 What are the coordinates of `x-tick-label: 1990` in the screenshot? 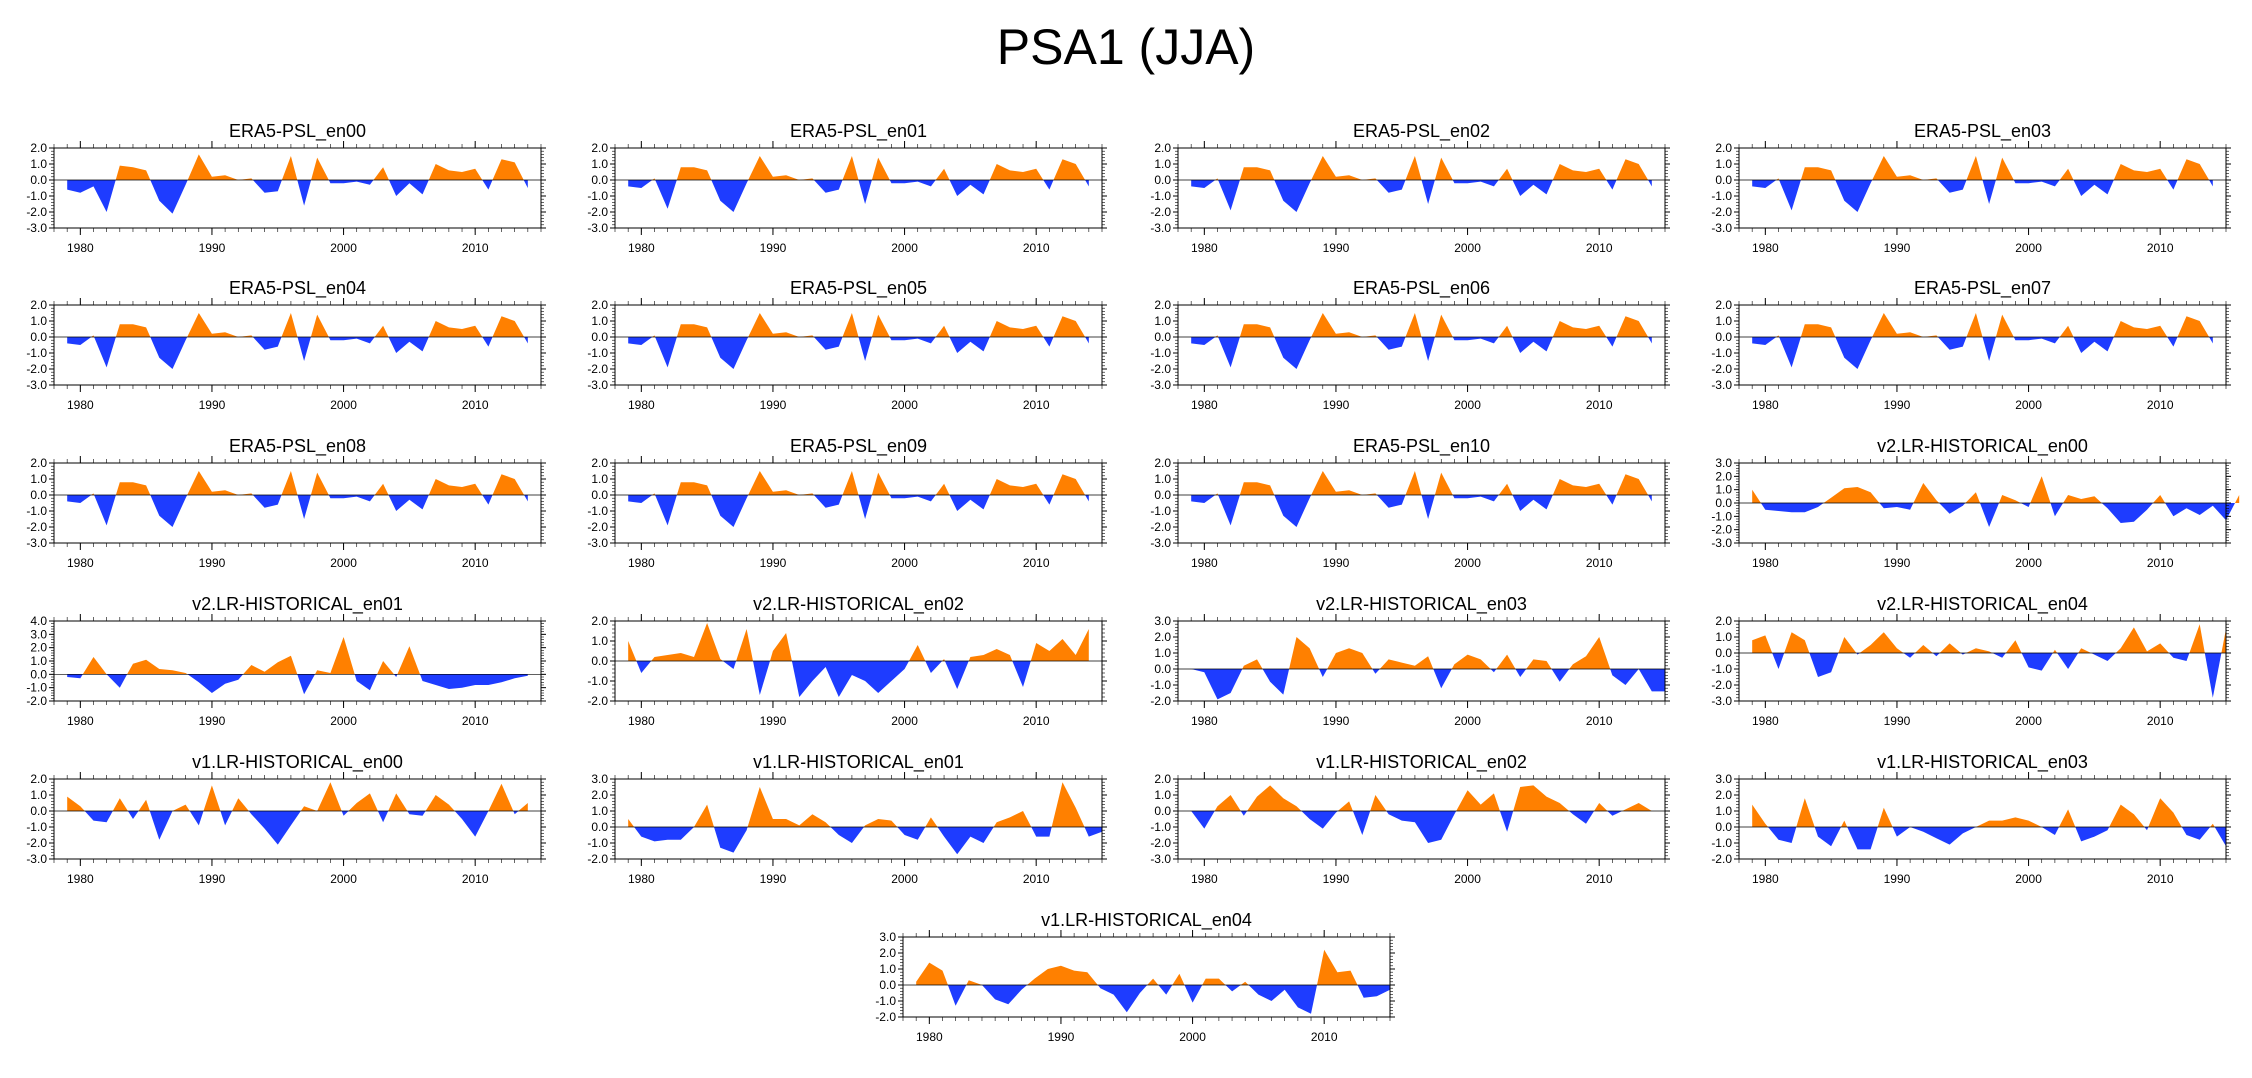 It's located at (1897, 563).